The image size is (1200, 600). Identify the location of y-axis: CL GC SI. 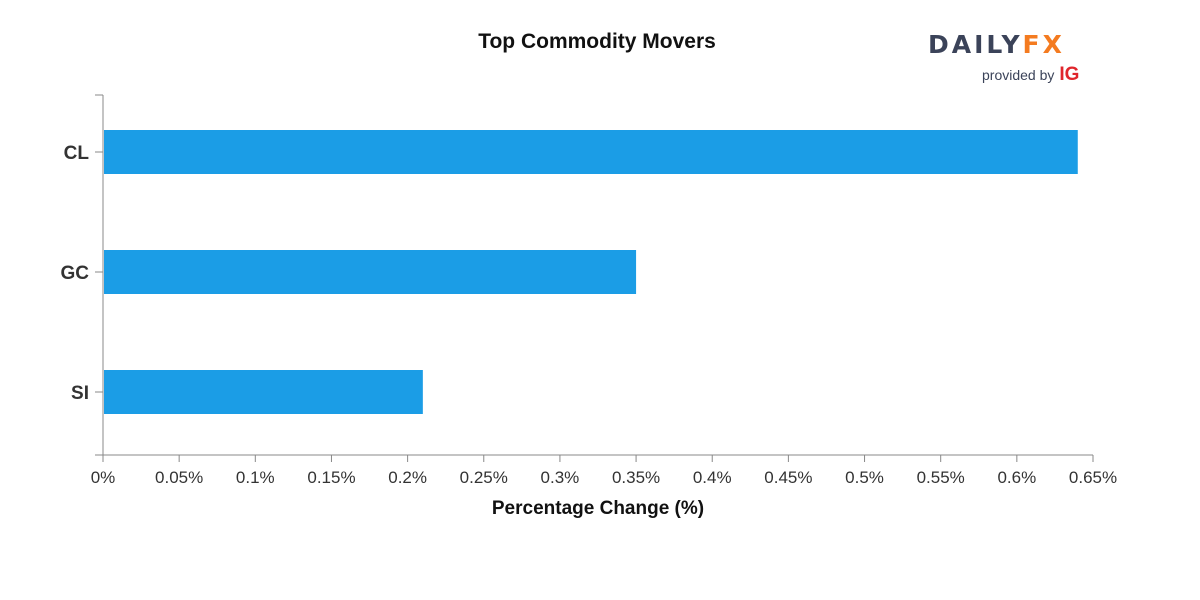
(82, 274).